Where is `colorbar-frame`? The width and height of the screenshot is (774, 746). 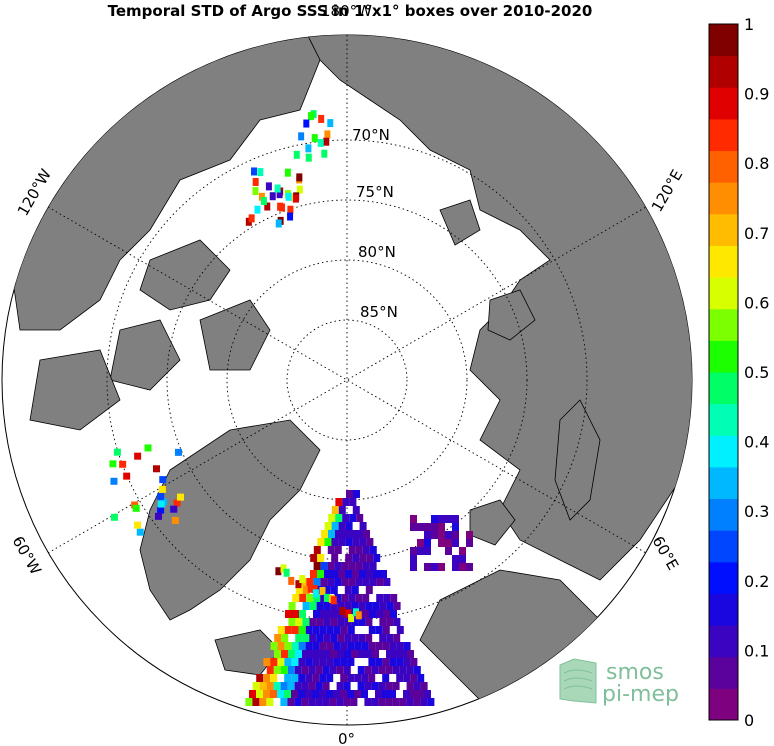
colorbar-frame is located at coordinates (723, 372).